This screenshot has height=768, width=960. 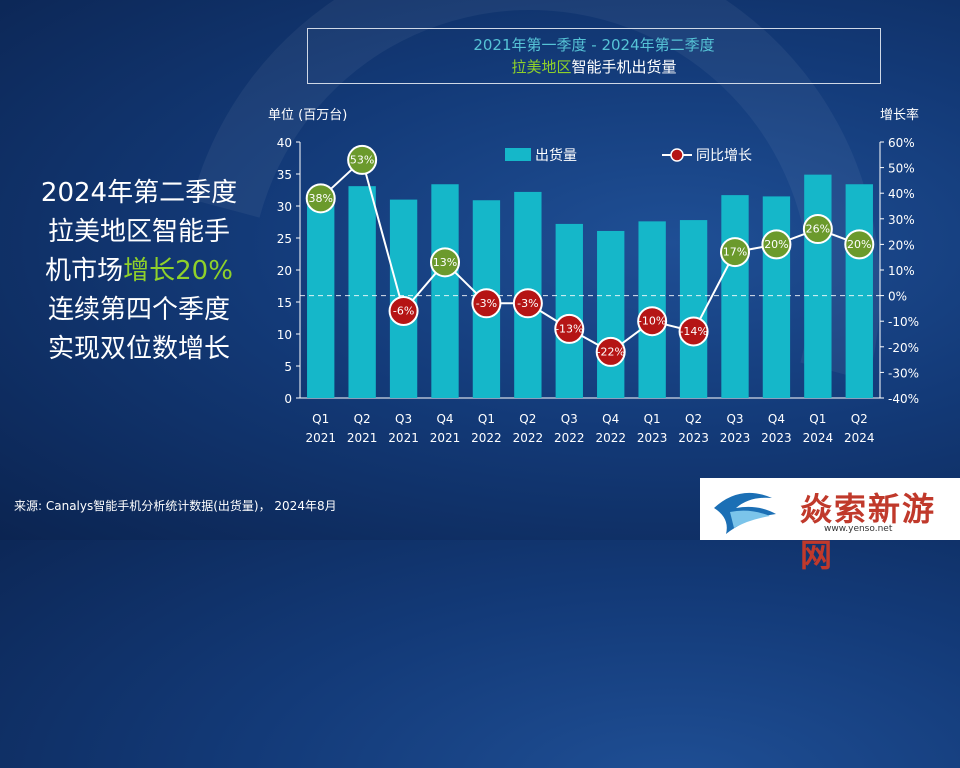 I want to click on right-tick-label: 50%, so click(x=901, y=169).